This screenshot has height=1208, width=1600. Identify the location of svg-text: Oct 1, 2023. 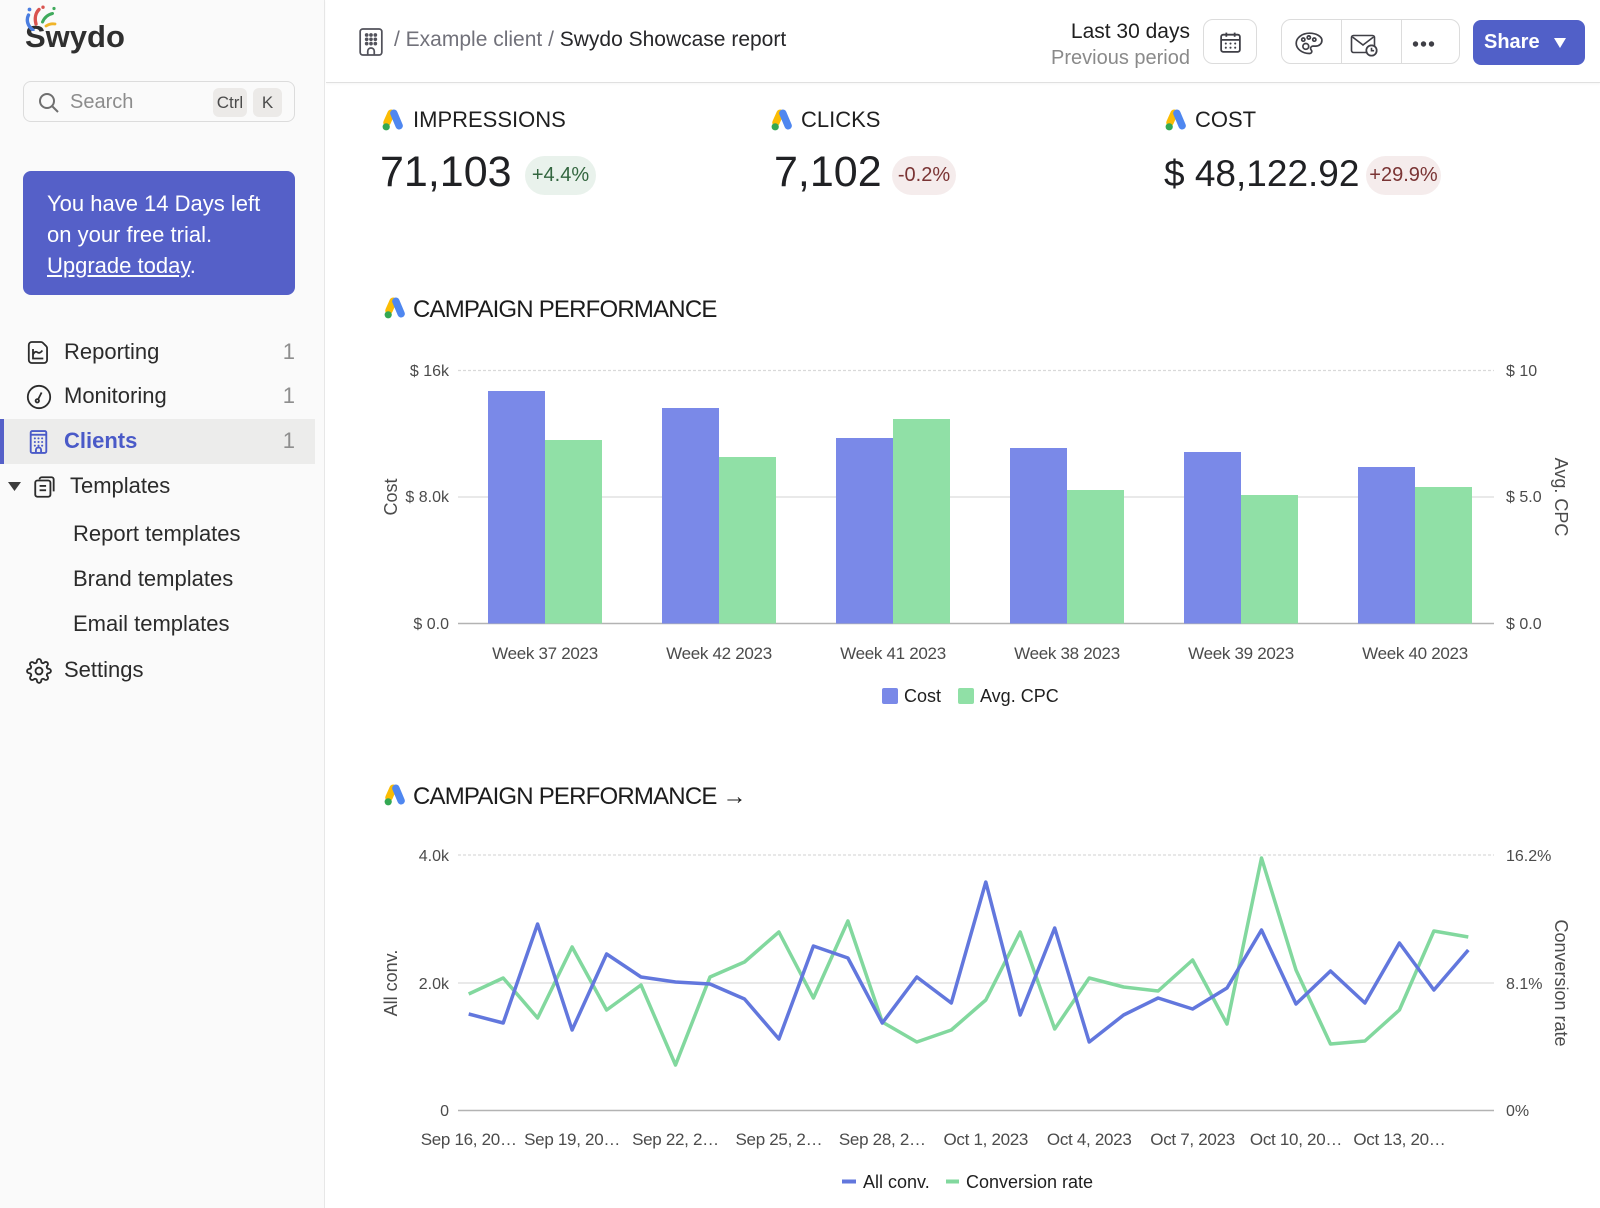
(986, 1139).